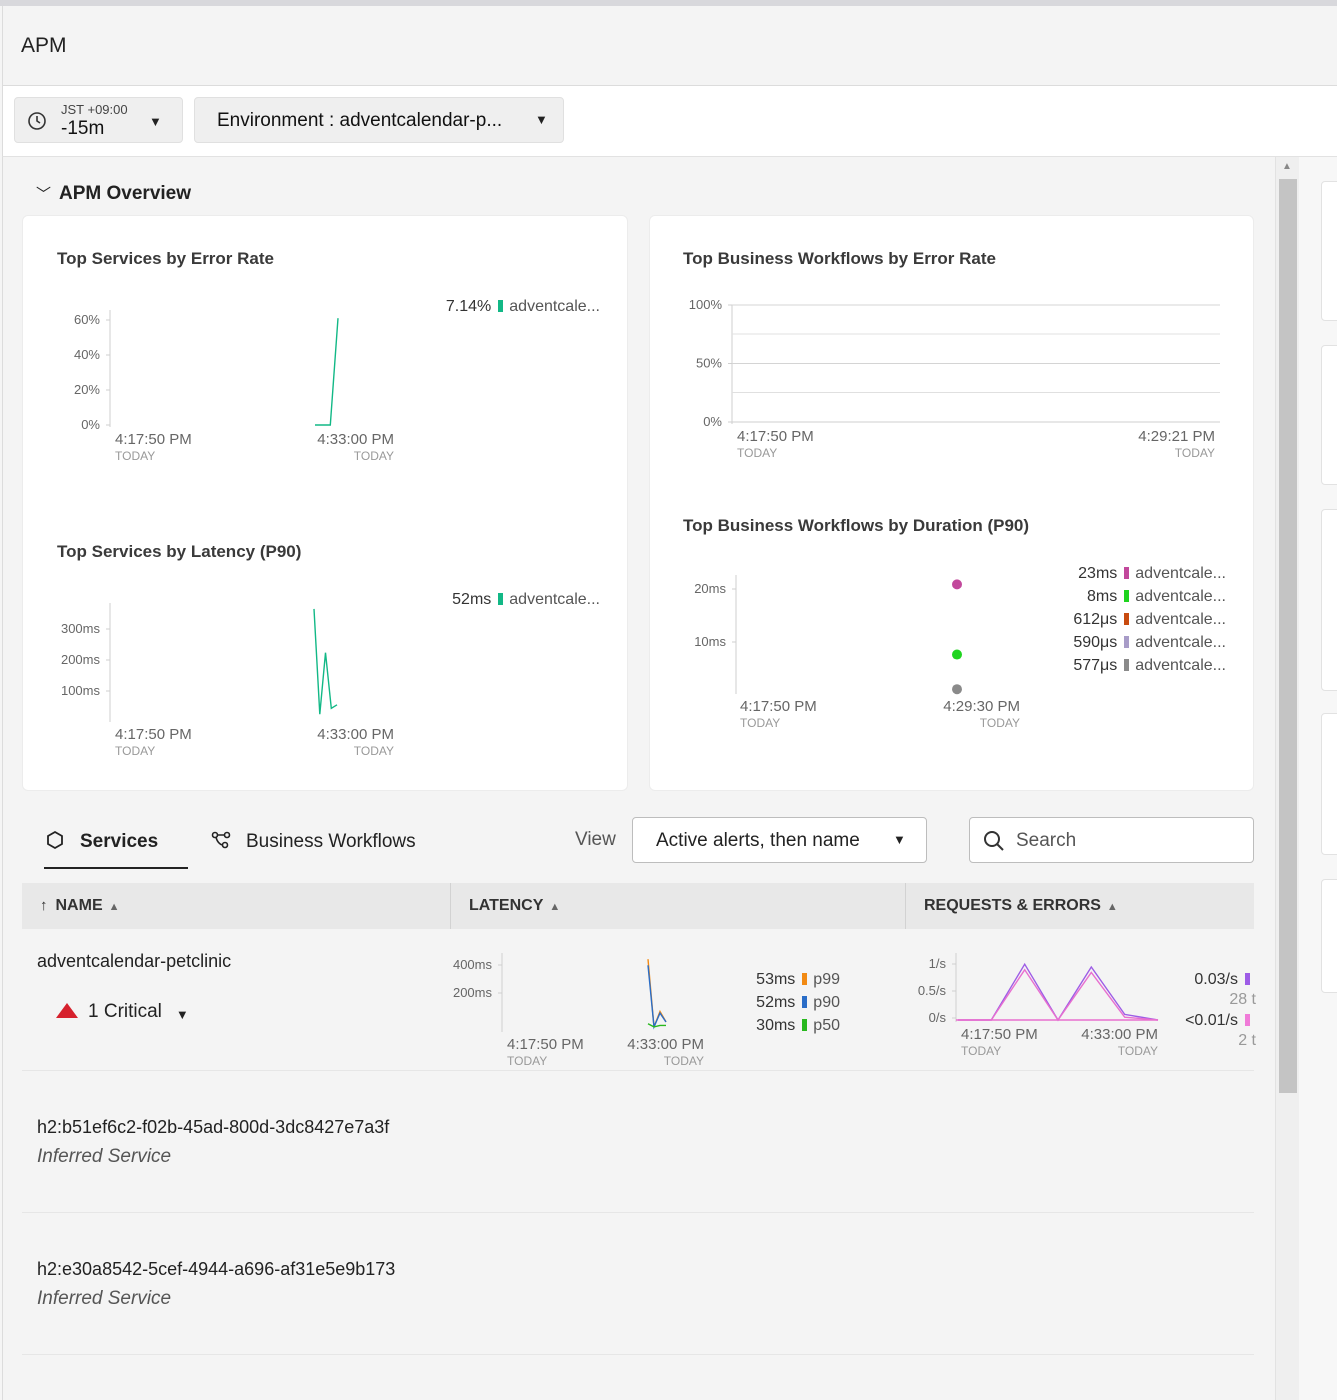 Image resolution: width=1337 pixels, height=1400 pixels. Describe the element at coordinates (81, 659) in the screenshot. I see `y-tick-label: 200ms` at that location.